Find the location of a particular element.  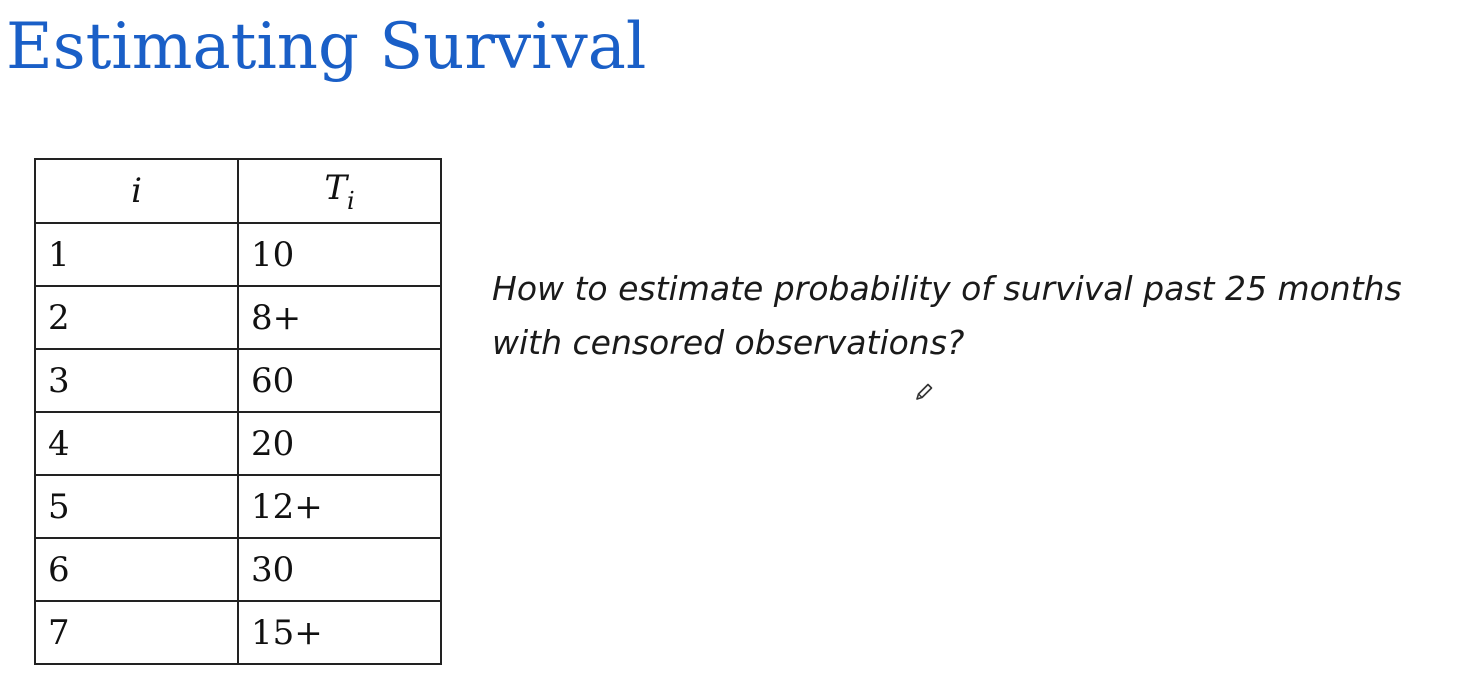

row-time-cell: 30 is located at coordinates (339, 569).